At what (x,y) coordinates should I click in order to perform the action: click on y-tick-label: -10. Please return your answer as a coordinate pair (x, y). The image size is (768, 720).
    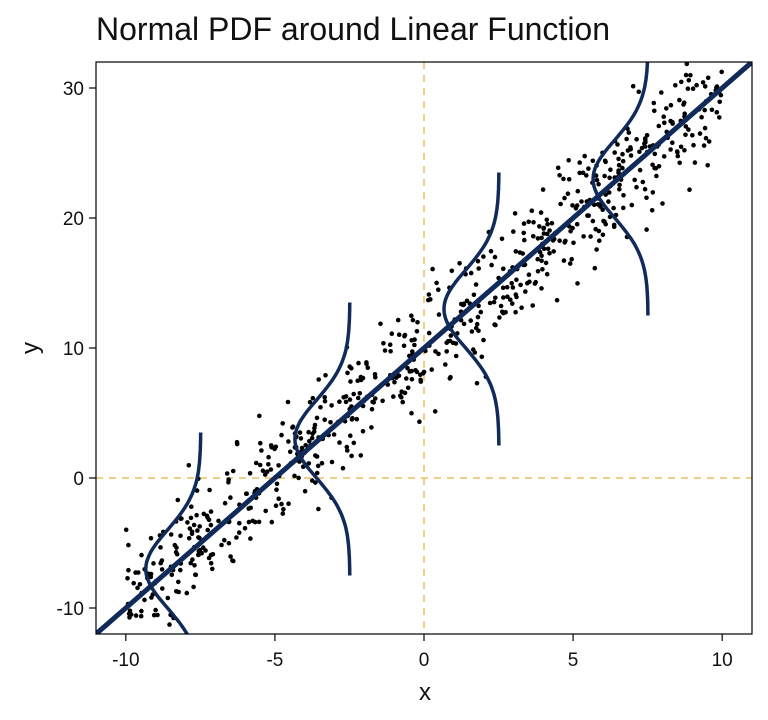
    Looking at the image, I should click on (70, 609).